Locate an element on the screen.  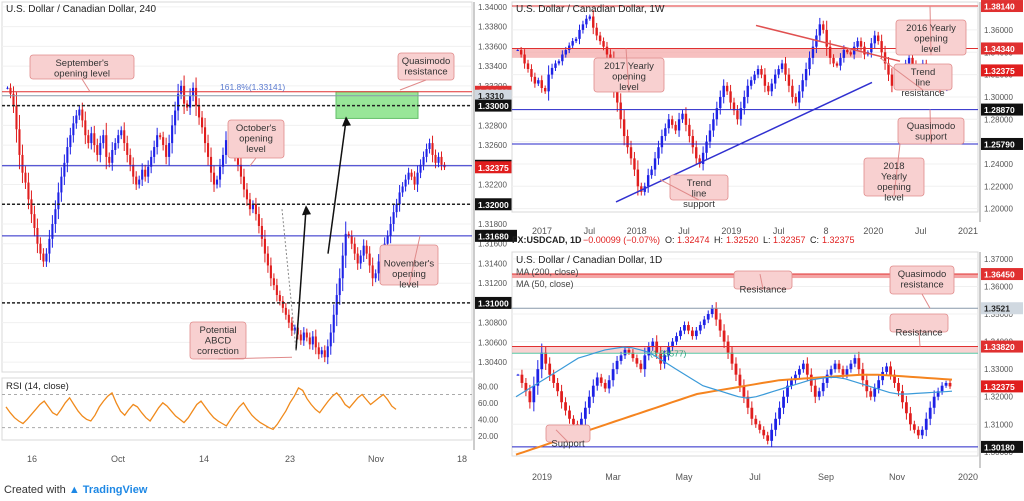
h4-callout-october-text: October's opening level is located at coordinates (256, 139).